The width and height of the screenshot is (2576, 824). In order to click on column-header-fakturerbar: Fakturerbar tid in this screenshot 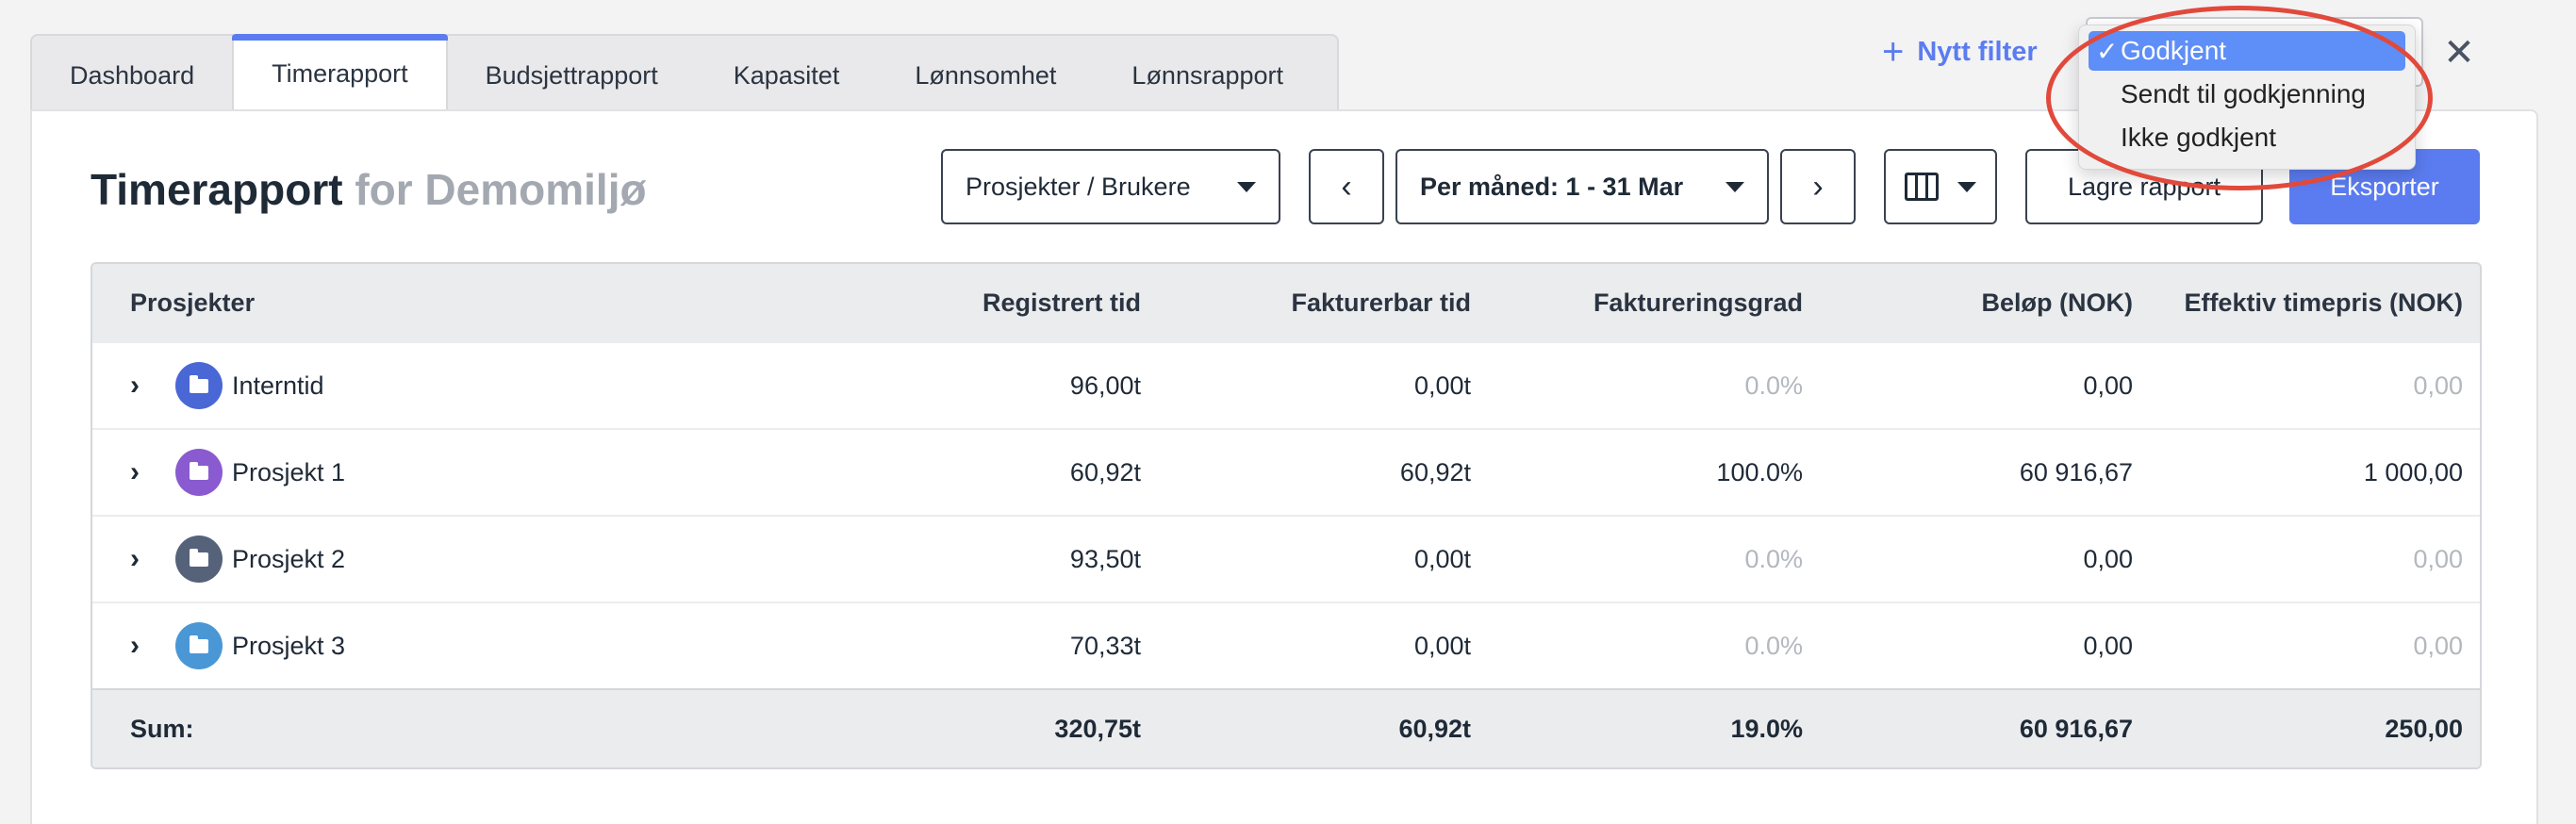, I will do `click(1381, 302)`.